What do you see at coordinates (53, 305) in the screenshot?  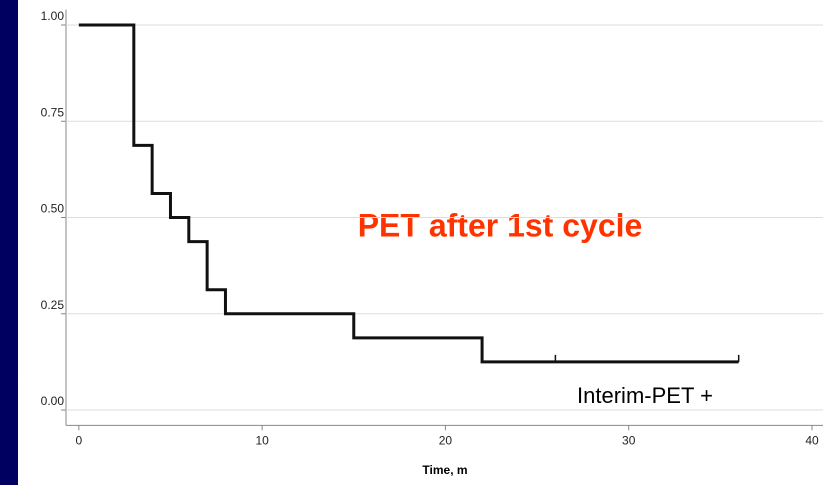 I see `y-tick-label: 0.25` at bounding box center [53, 305].